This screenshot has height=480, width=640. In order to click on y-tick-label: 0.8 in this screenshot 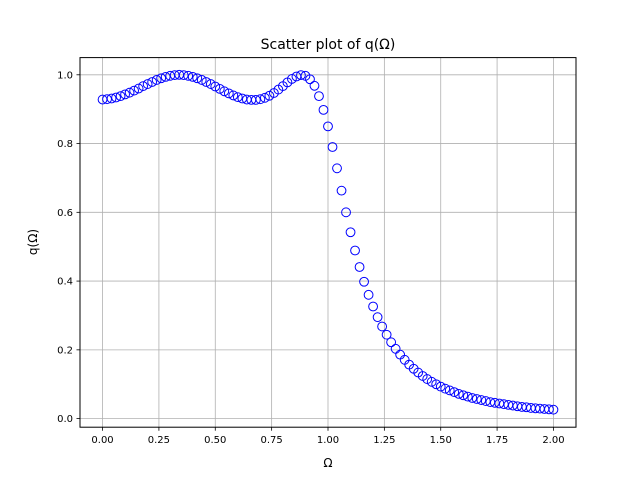, I will do `click(65, 144)`.